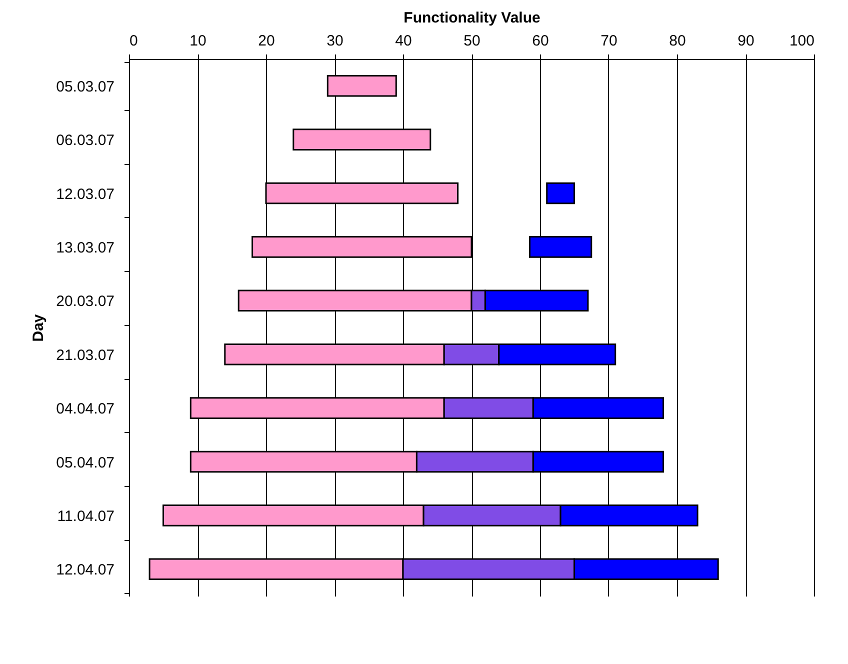 The image size is (848, 664). What do you see at coordinates (85, 516) in the screenshot?
I see `y-tick-label: 11.04.07` at bounding box center [85, 516].